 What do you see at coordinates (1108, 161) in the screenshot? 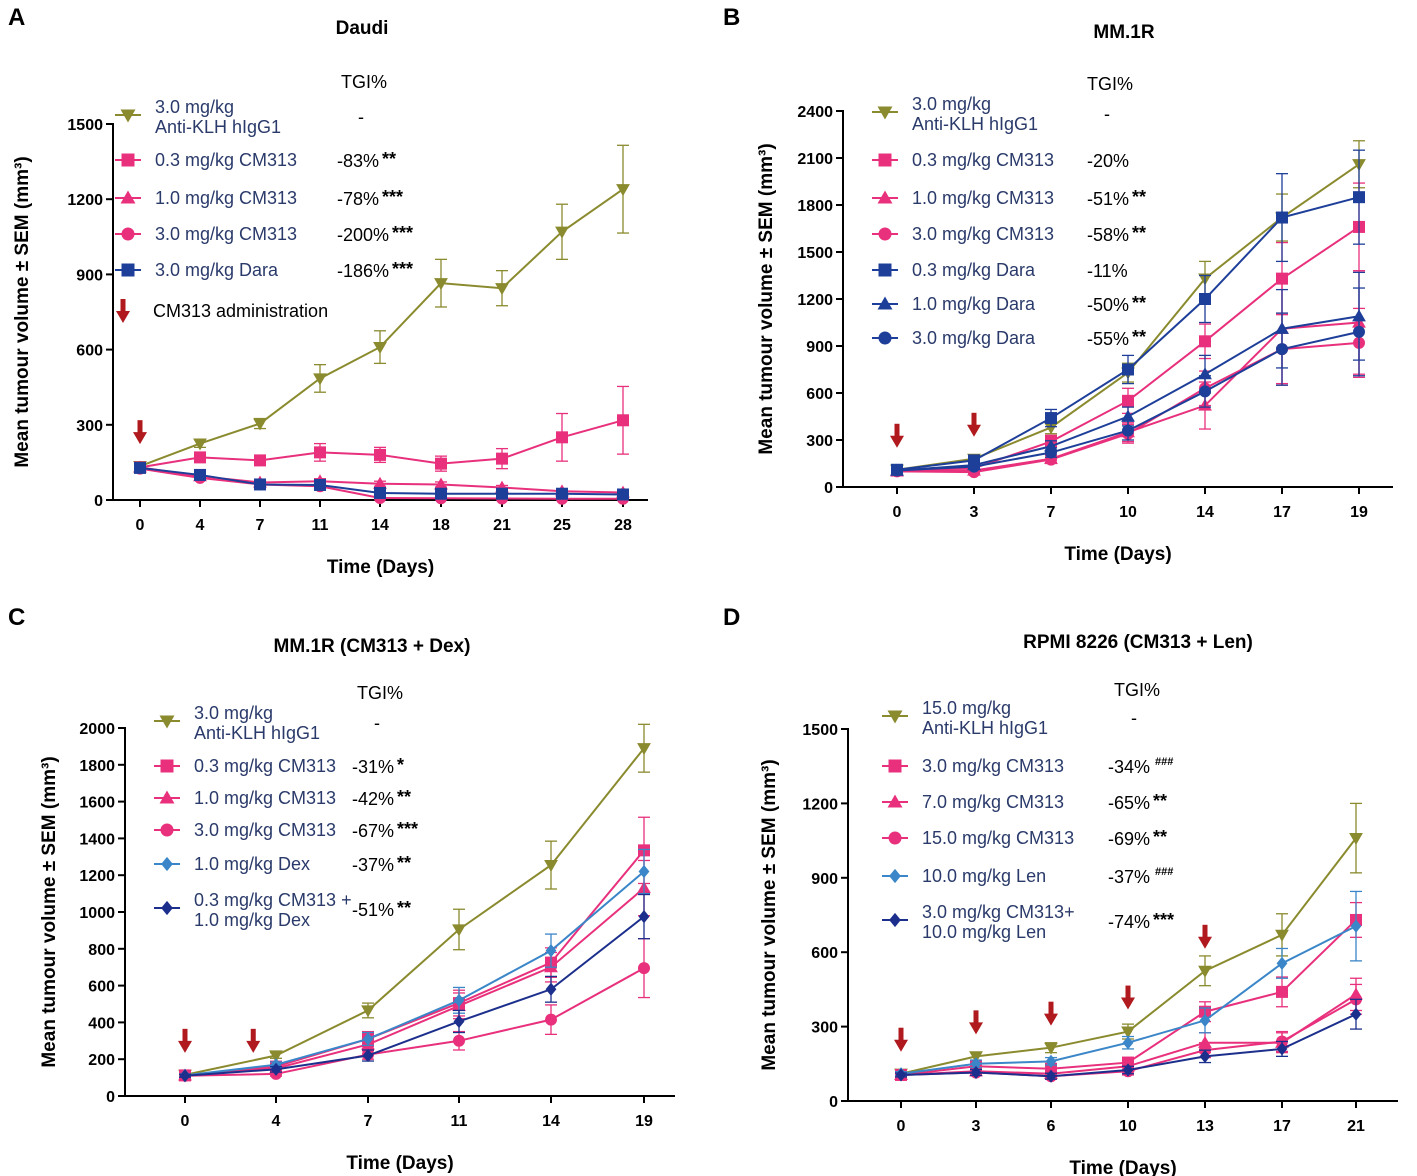
I see `tgi-value: -20%` at bounding box center [1108, 161].